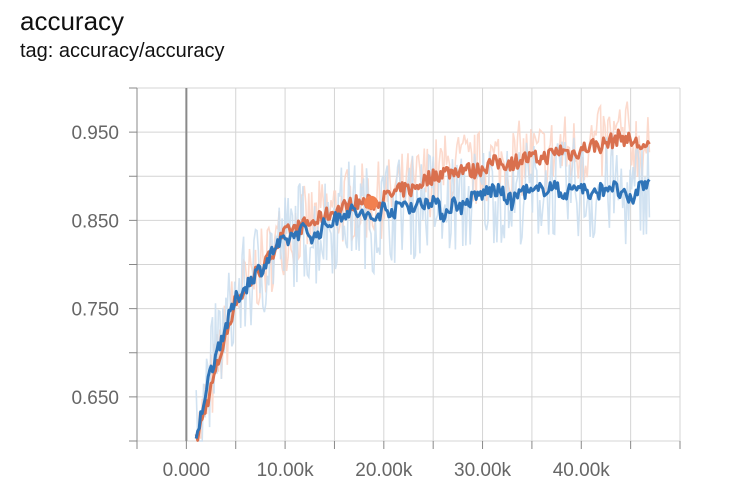 Image resolution: width=736 pixels, height=496 pixels. Describe the element at coordinates (286, 470) in the screenshot. I see `x-tick-label: 10.00k` at that location.